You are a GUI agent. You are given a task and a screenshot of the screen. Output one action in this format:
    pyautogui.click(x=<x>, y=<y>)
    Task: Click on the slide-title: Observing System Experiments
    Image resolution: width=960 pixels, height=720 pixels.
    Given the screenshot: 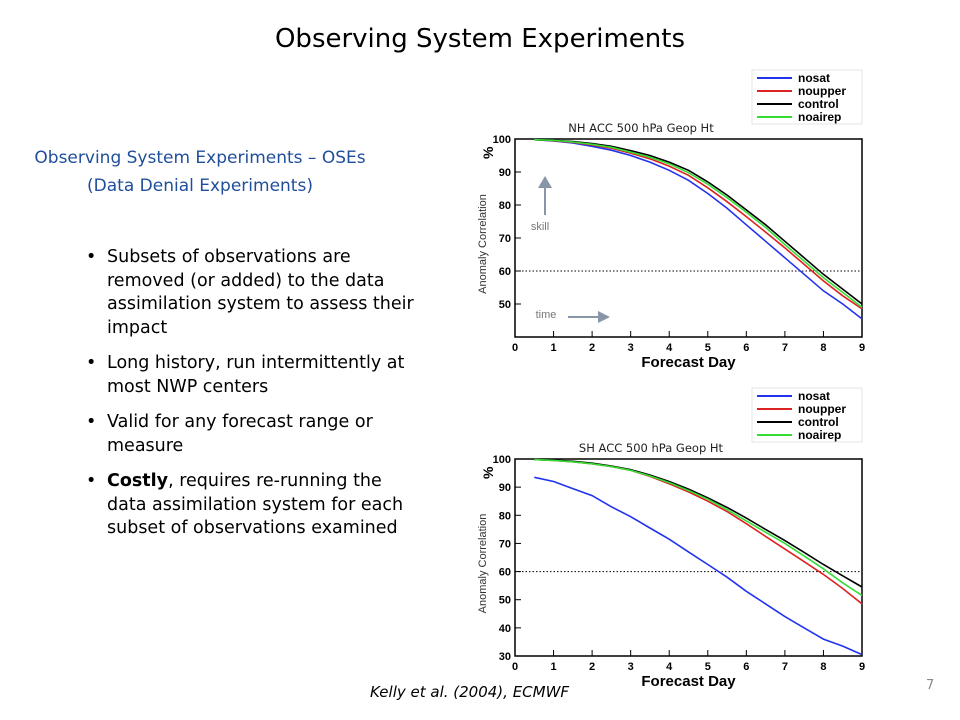 What is the action you would take?
    pyautogui.click(x=480, y=39)
    